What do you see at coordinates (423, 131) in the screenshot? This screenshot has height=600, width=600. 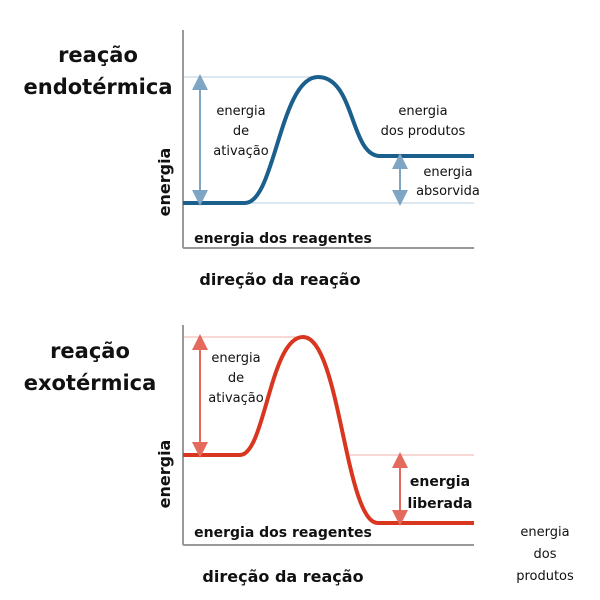 I see `products-label: dos produtos` at bounding box center [423, 131].